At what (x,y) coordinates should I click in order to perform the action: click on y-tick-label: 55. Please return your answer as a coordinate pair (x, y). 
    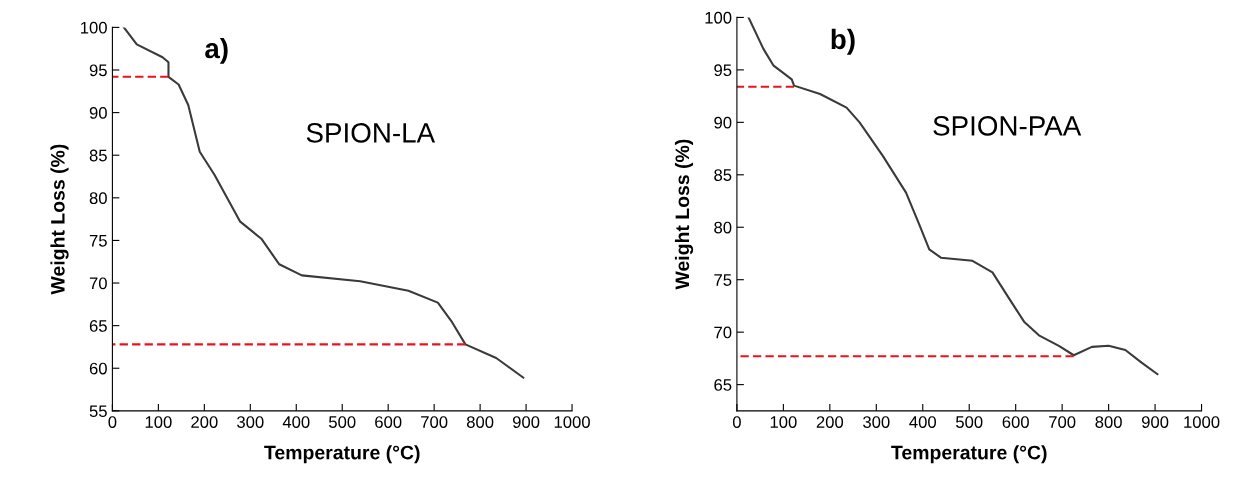
    Looking at the image, I should click on (98, 411).